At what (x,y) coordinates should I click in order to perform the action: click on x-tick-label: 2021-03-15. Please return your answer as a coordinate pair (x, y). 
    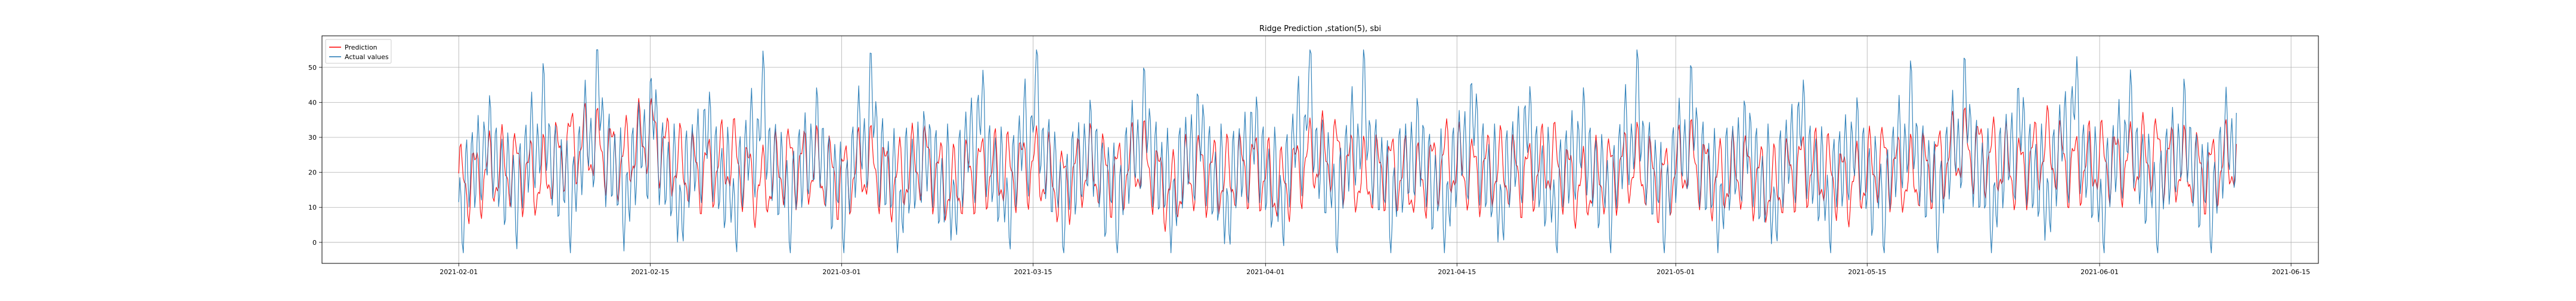
    Looking at the image, I should click on (1033, 272).